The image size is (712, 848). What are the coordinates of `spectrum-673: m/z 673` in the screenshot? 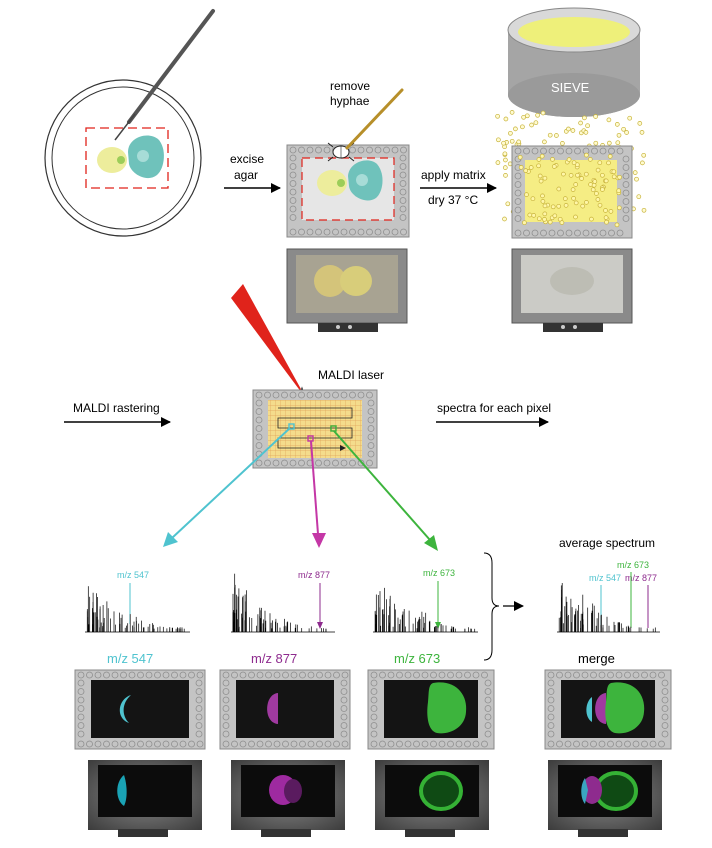 It's located at (425, 600).